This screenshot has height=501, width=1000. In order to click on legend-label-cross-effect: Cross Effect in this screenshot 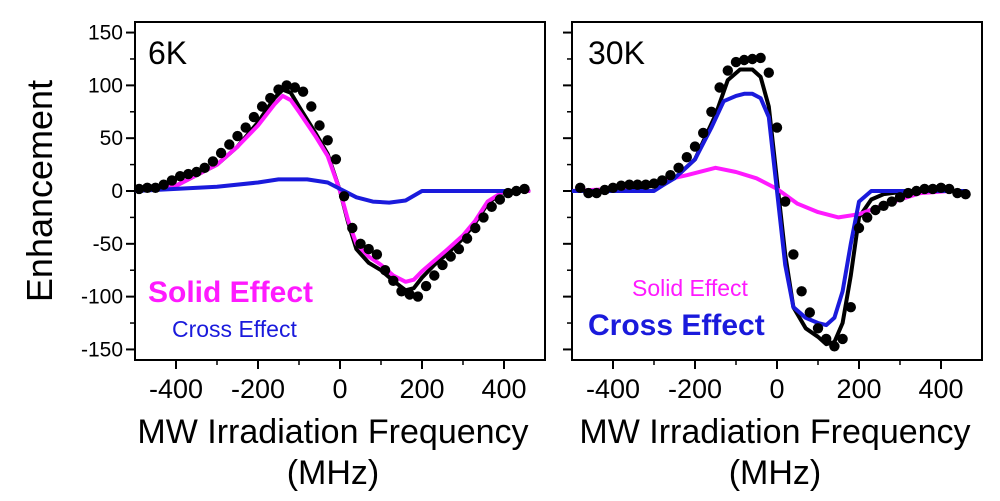, I will do `click(234, 329)`.